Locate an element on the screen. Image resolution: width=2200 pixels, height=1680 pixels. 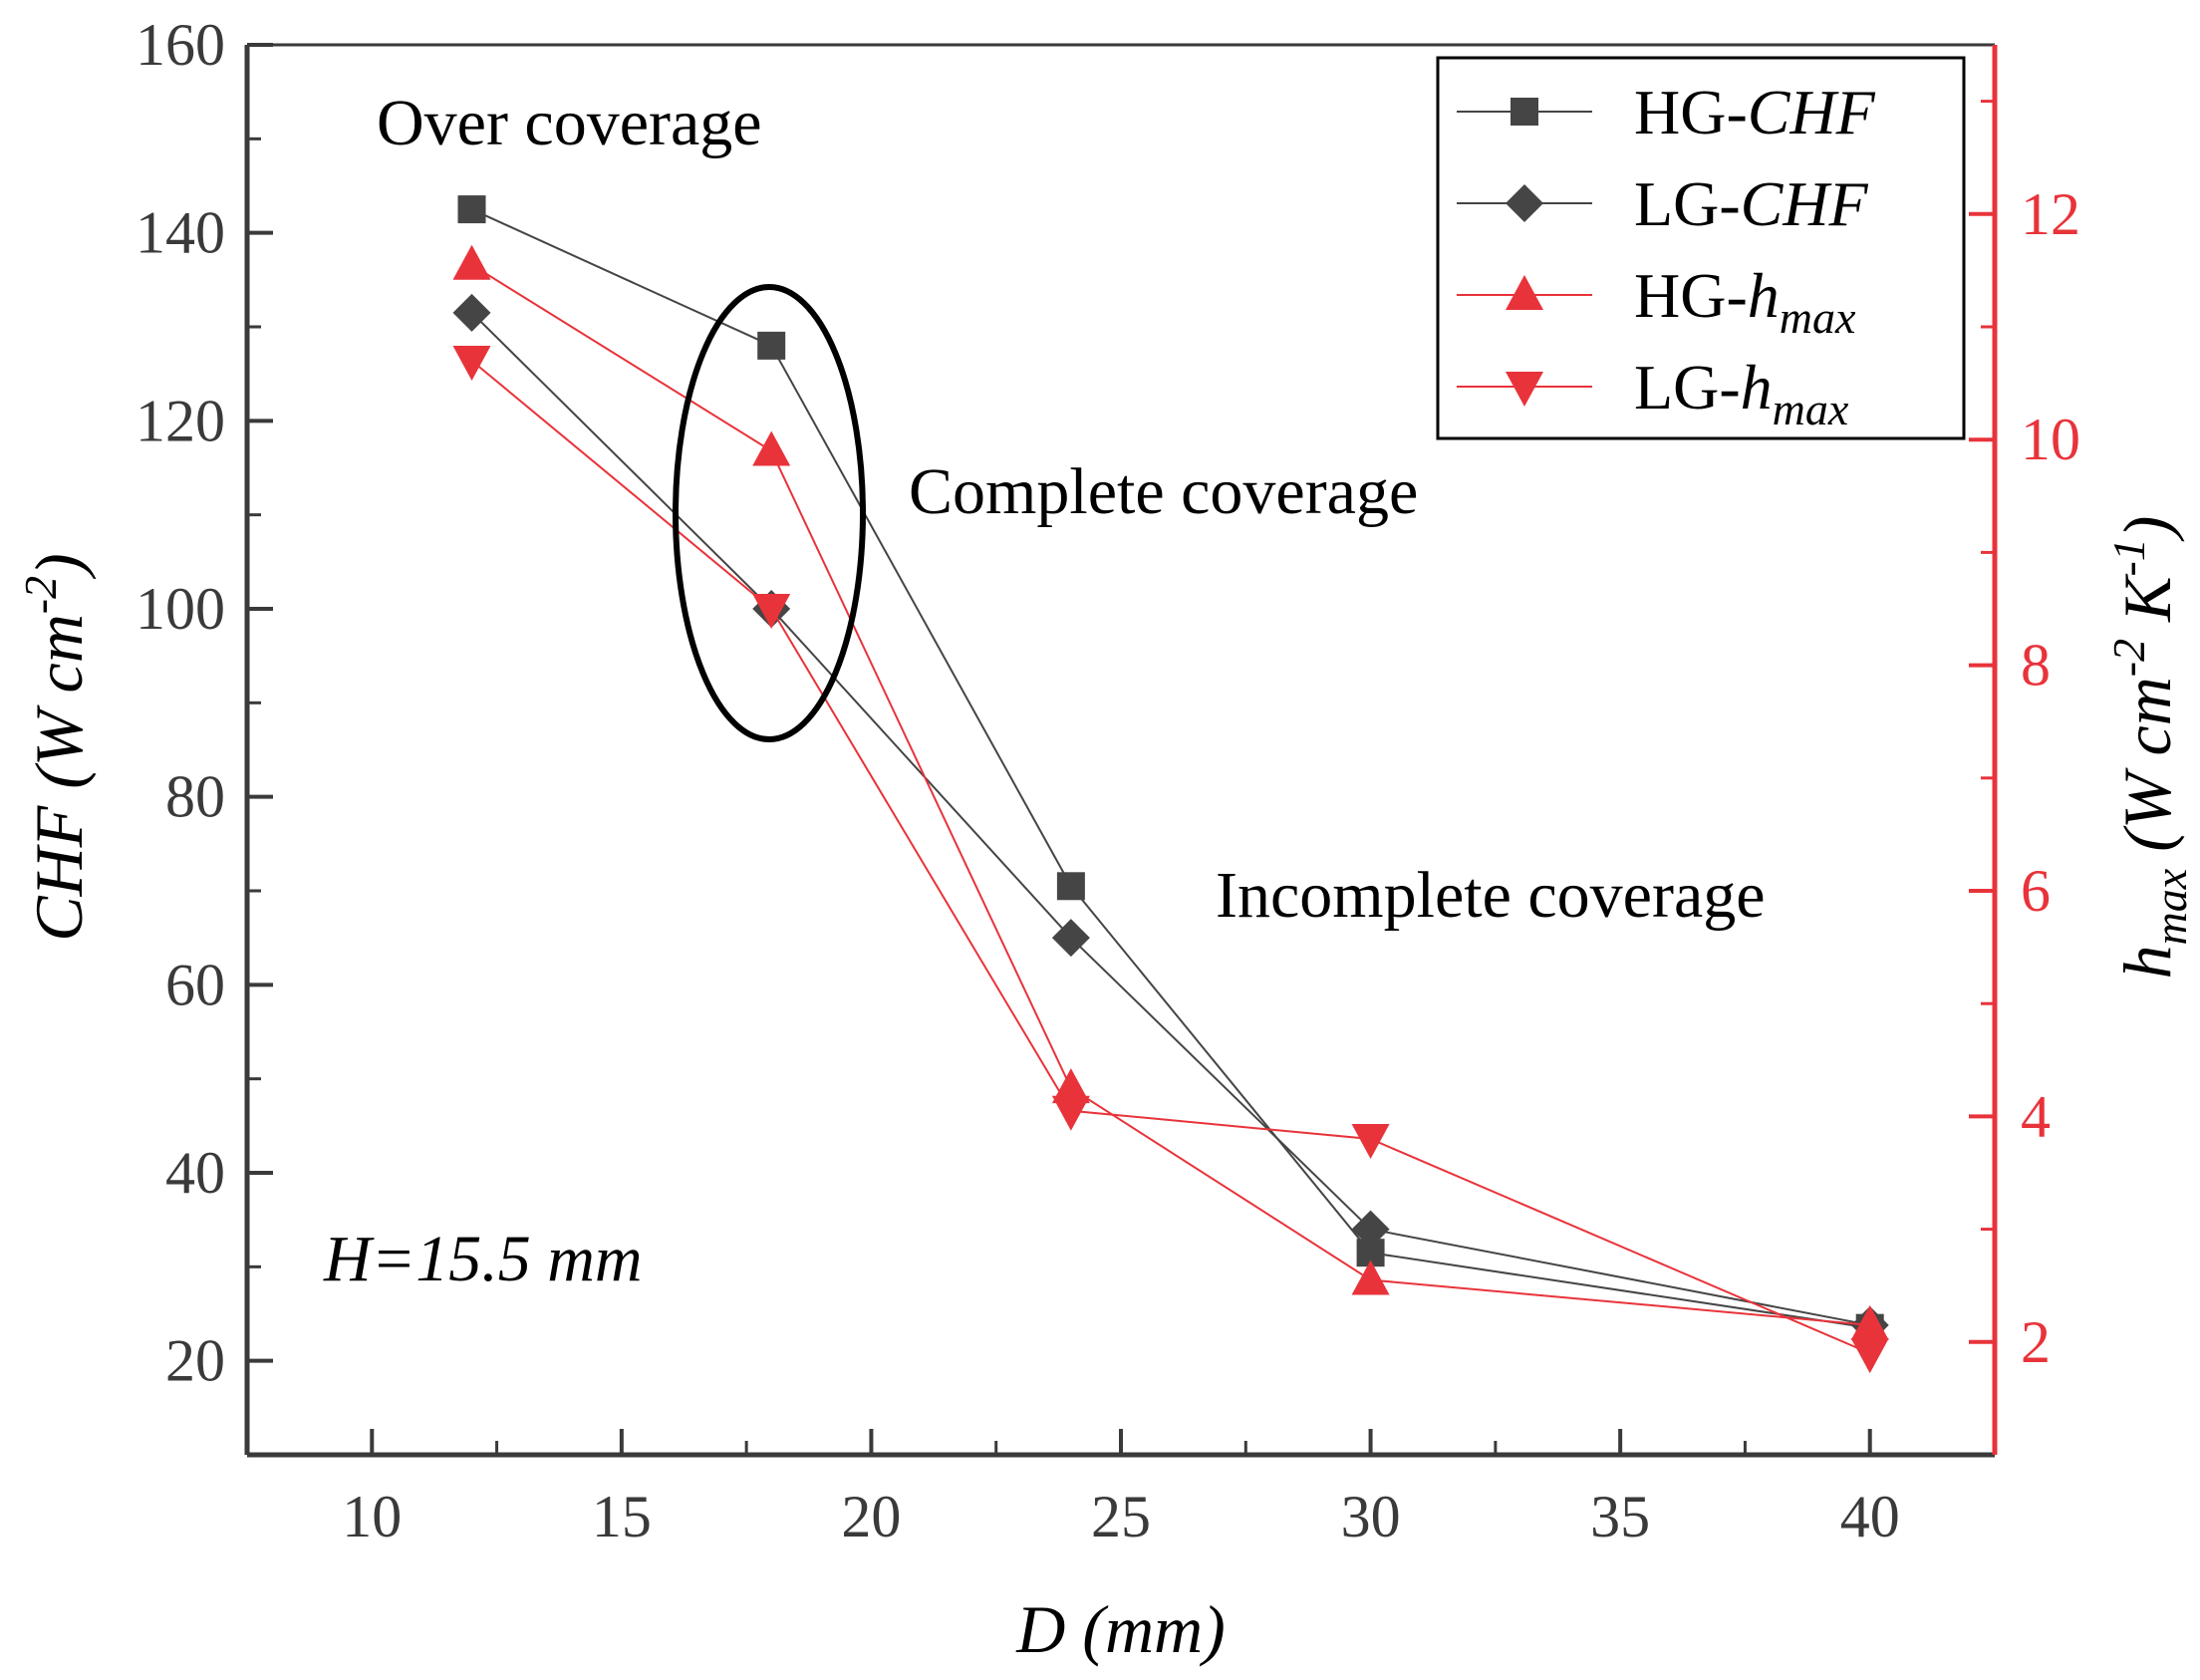
right-axis-title-mid: K is located at coordinates (2147, 606).